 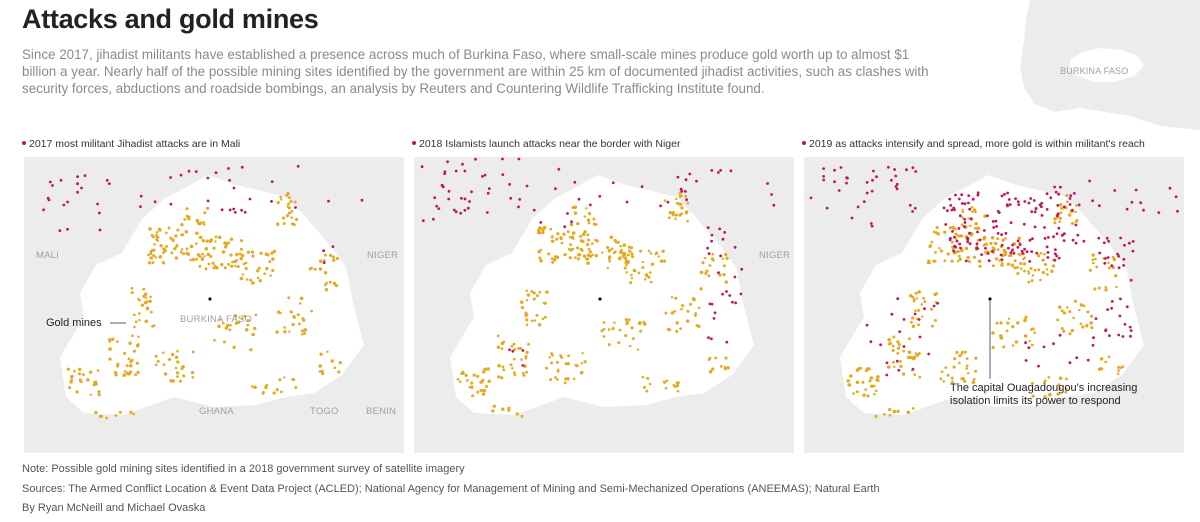 What do you see at coordinates (324, 411) in the screenshot?
I see `label-togo: TOGO` at bounding box center [324, 411].